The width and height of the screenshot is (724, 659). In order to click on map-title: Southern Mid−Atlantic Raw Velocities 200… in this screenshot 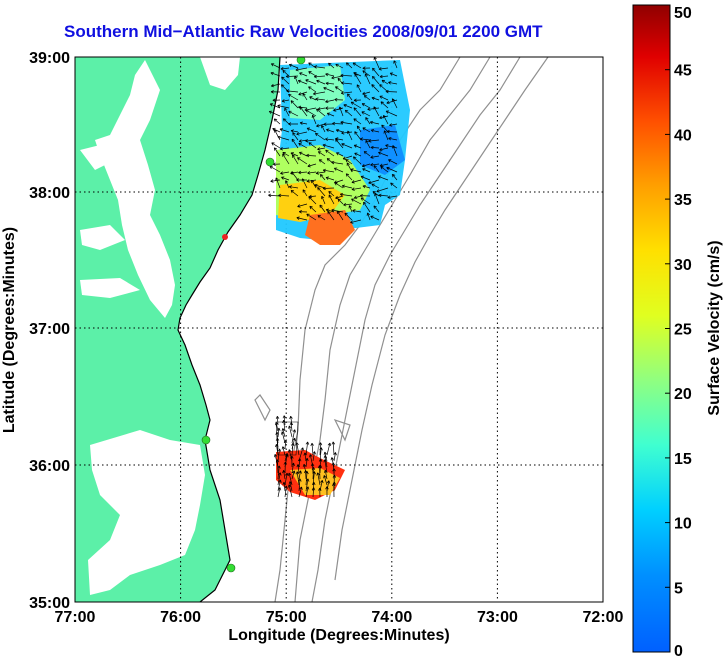, I will do `click(303, 31)`.